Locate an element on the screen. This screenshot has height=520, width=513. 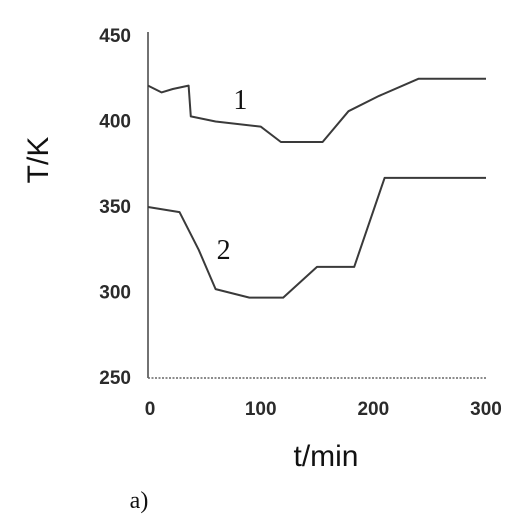
x-axis-title: t/min is located at coordinates (325, 456).